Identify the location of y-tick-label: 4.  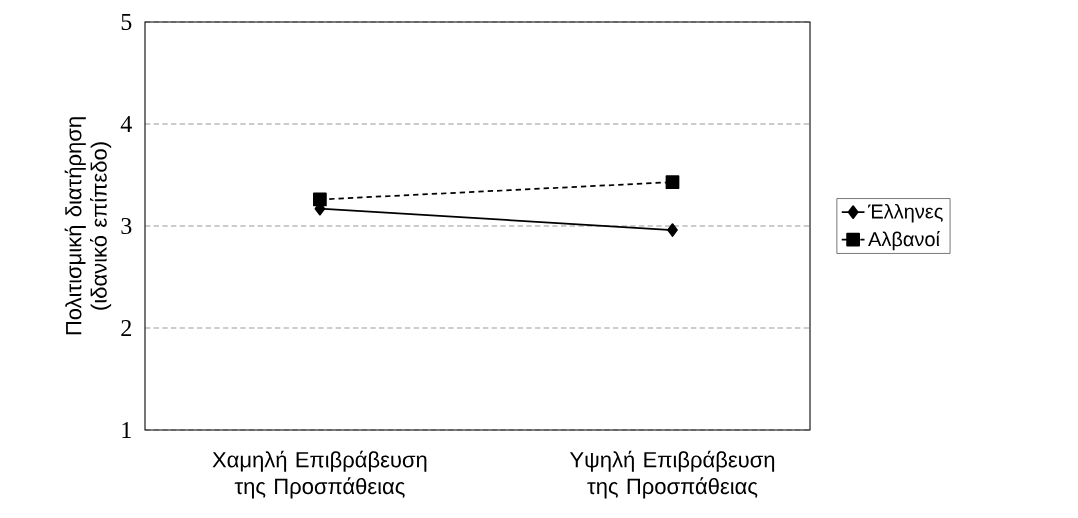
(126, 124).